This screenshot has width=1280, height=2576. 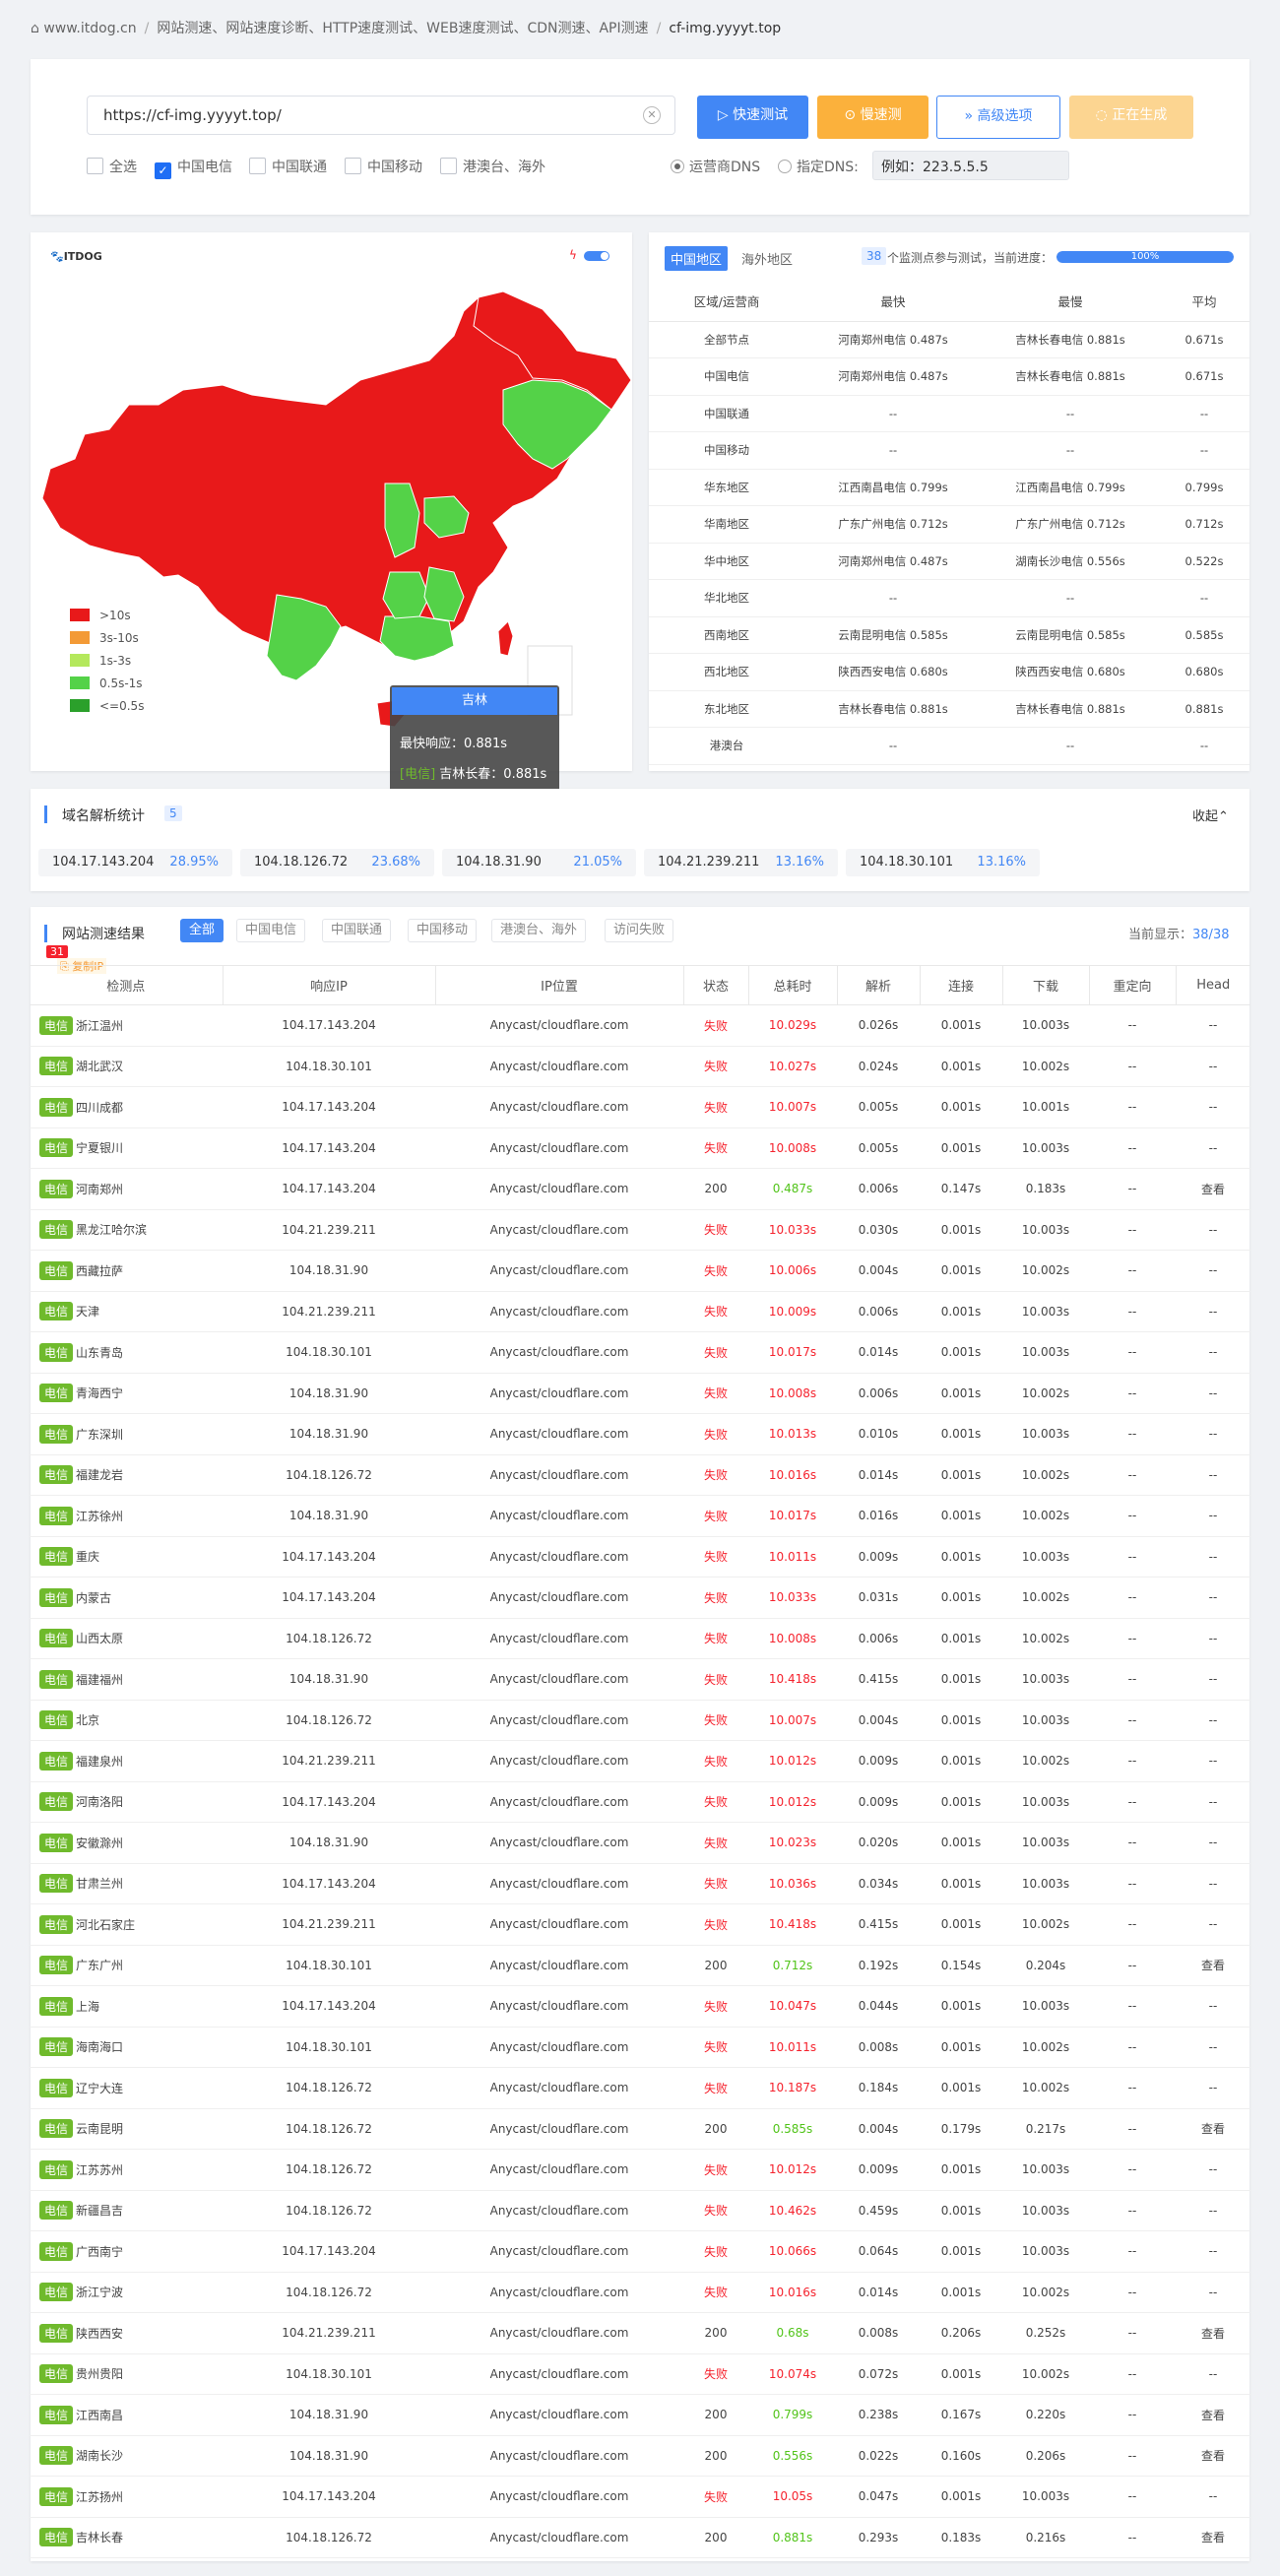 I want to click on itdog-logo: 🐾ITDOG, so click(x=76, y=256).